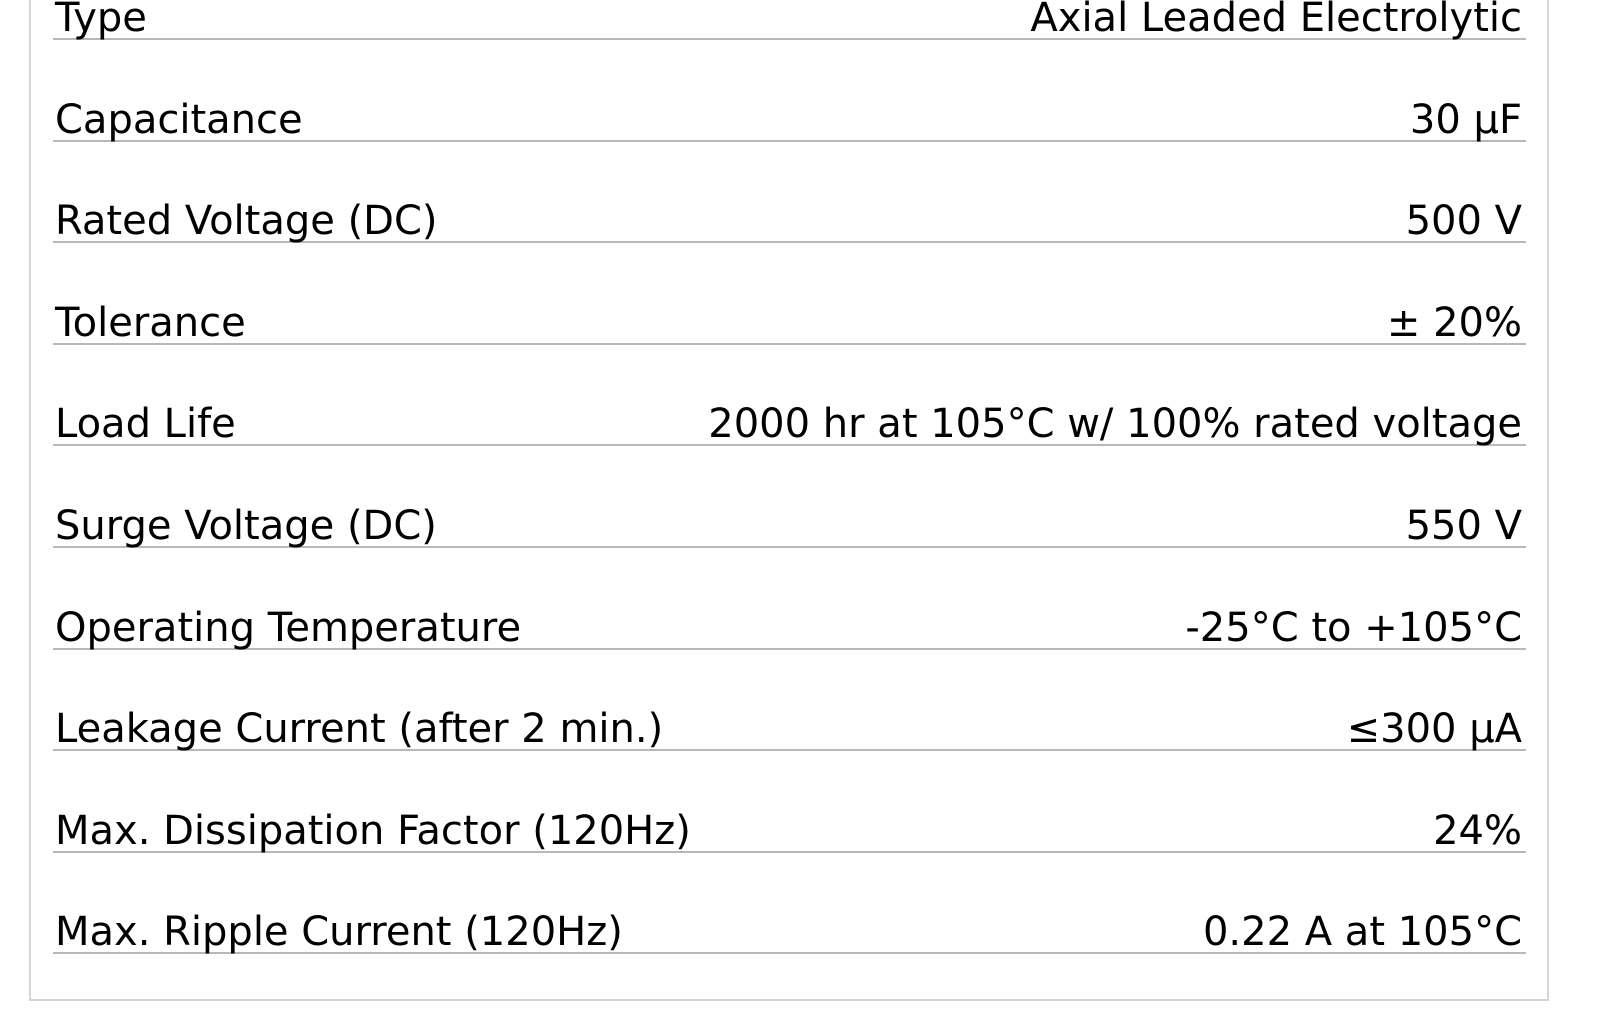  I want to click on spec-row-operating-temperature: Operating Temperature -25°C to +105°C, so click(789, 599).